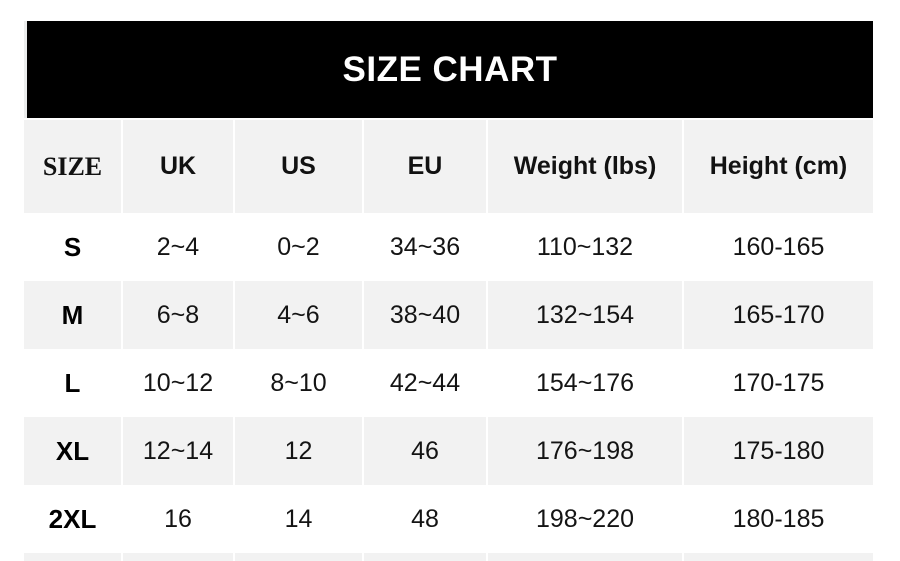 The image size is (900, 561). I want to click on cell-height: 165-170, so click(777, 315).